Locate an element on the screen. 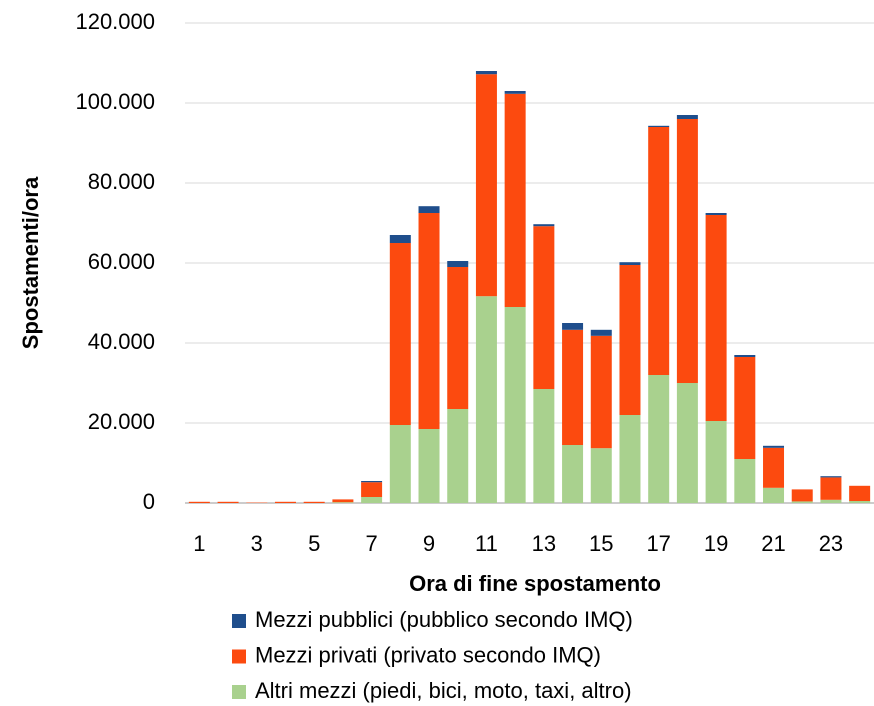 This screenshot has width=874, height=706. y-tick-label: 0 is located at coordinates (149, 501).